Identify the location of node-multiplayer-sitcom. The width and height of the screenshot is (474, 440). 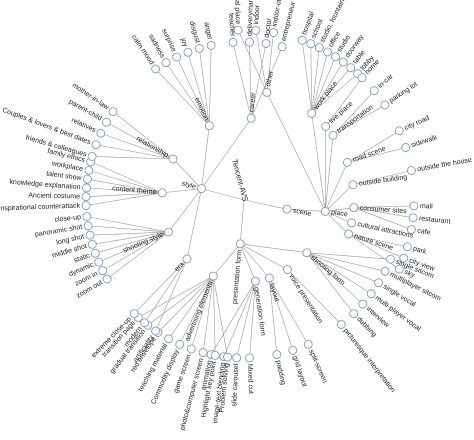
(385, 271).